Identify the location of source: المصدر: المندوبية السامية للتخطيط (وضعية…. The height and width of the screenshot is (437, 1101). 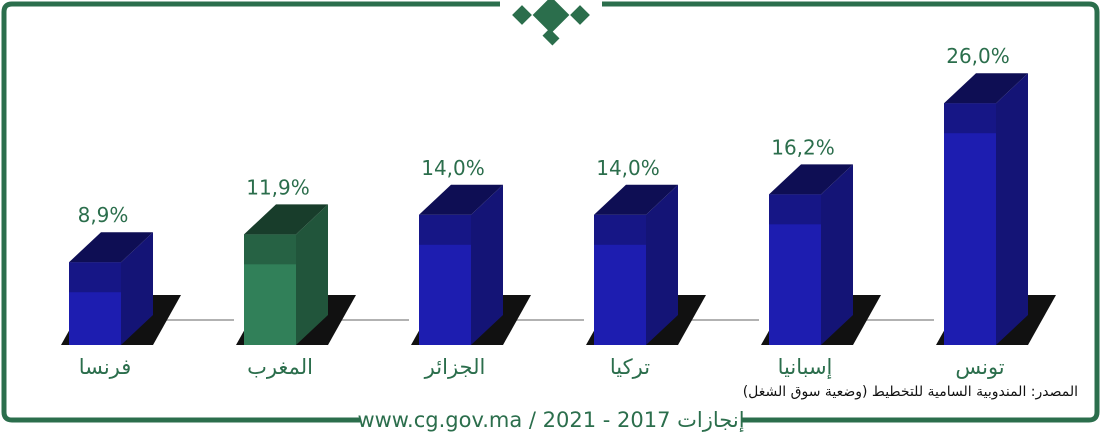
(910, 392).